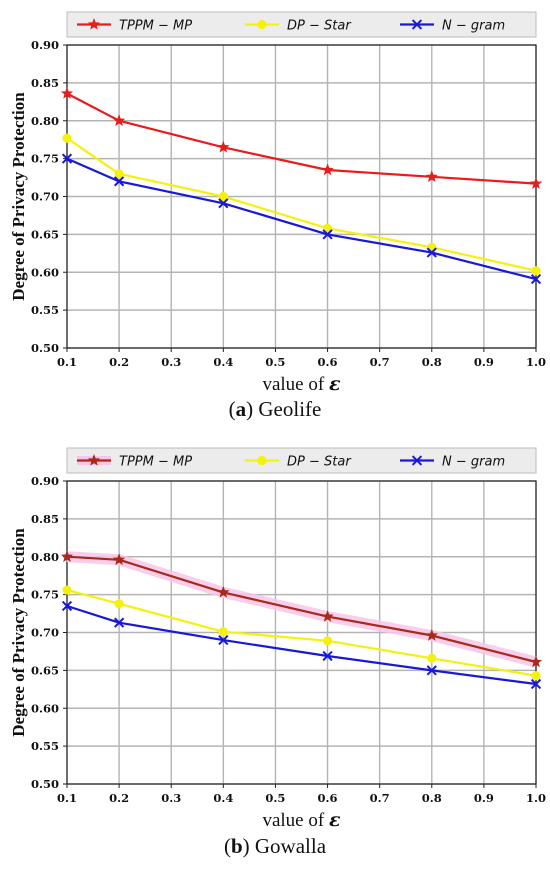 The height and width of the screenshot is (873, 550). Describe the element at coordinates (328, 798) in the screenshot. I see `chart-b-x-tick-label: 0.6` at that location.